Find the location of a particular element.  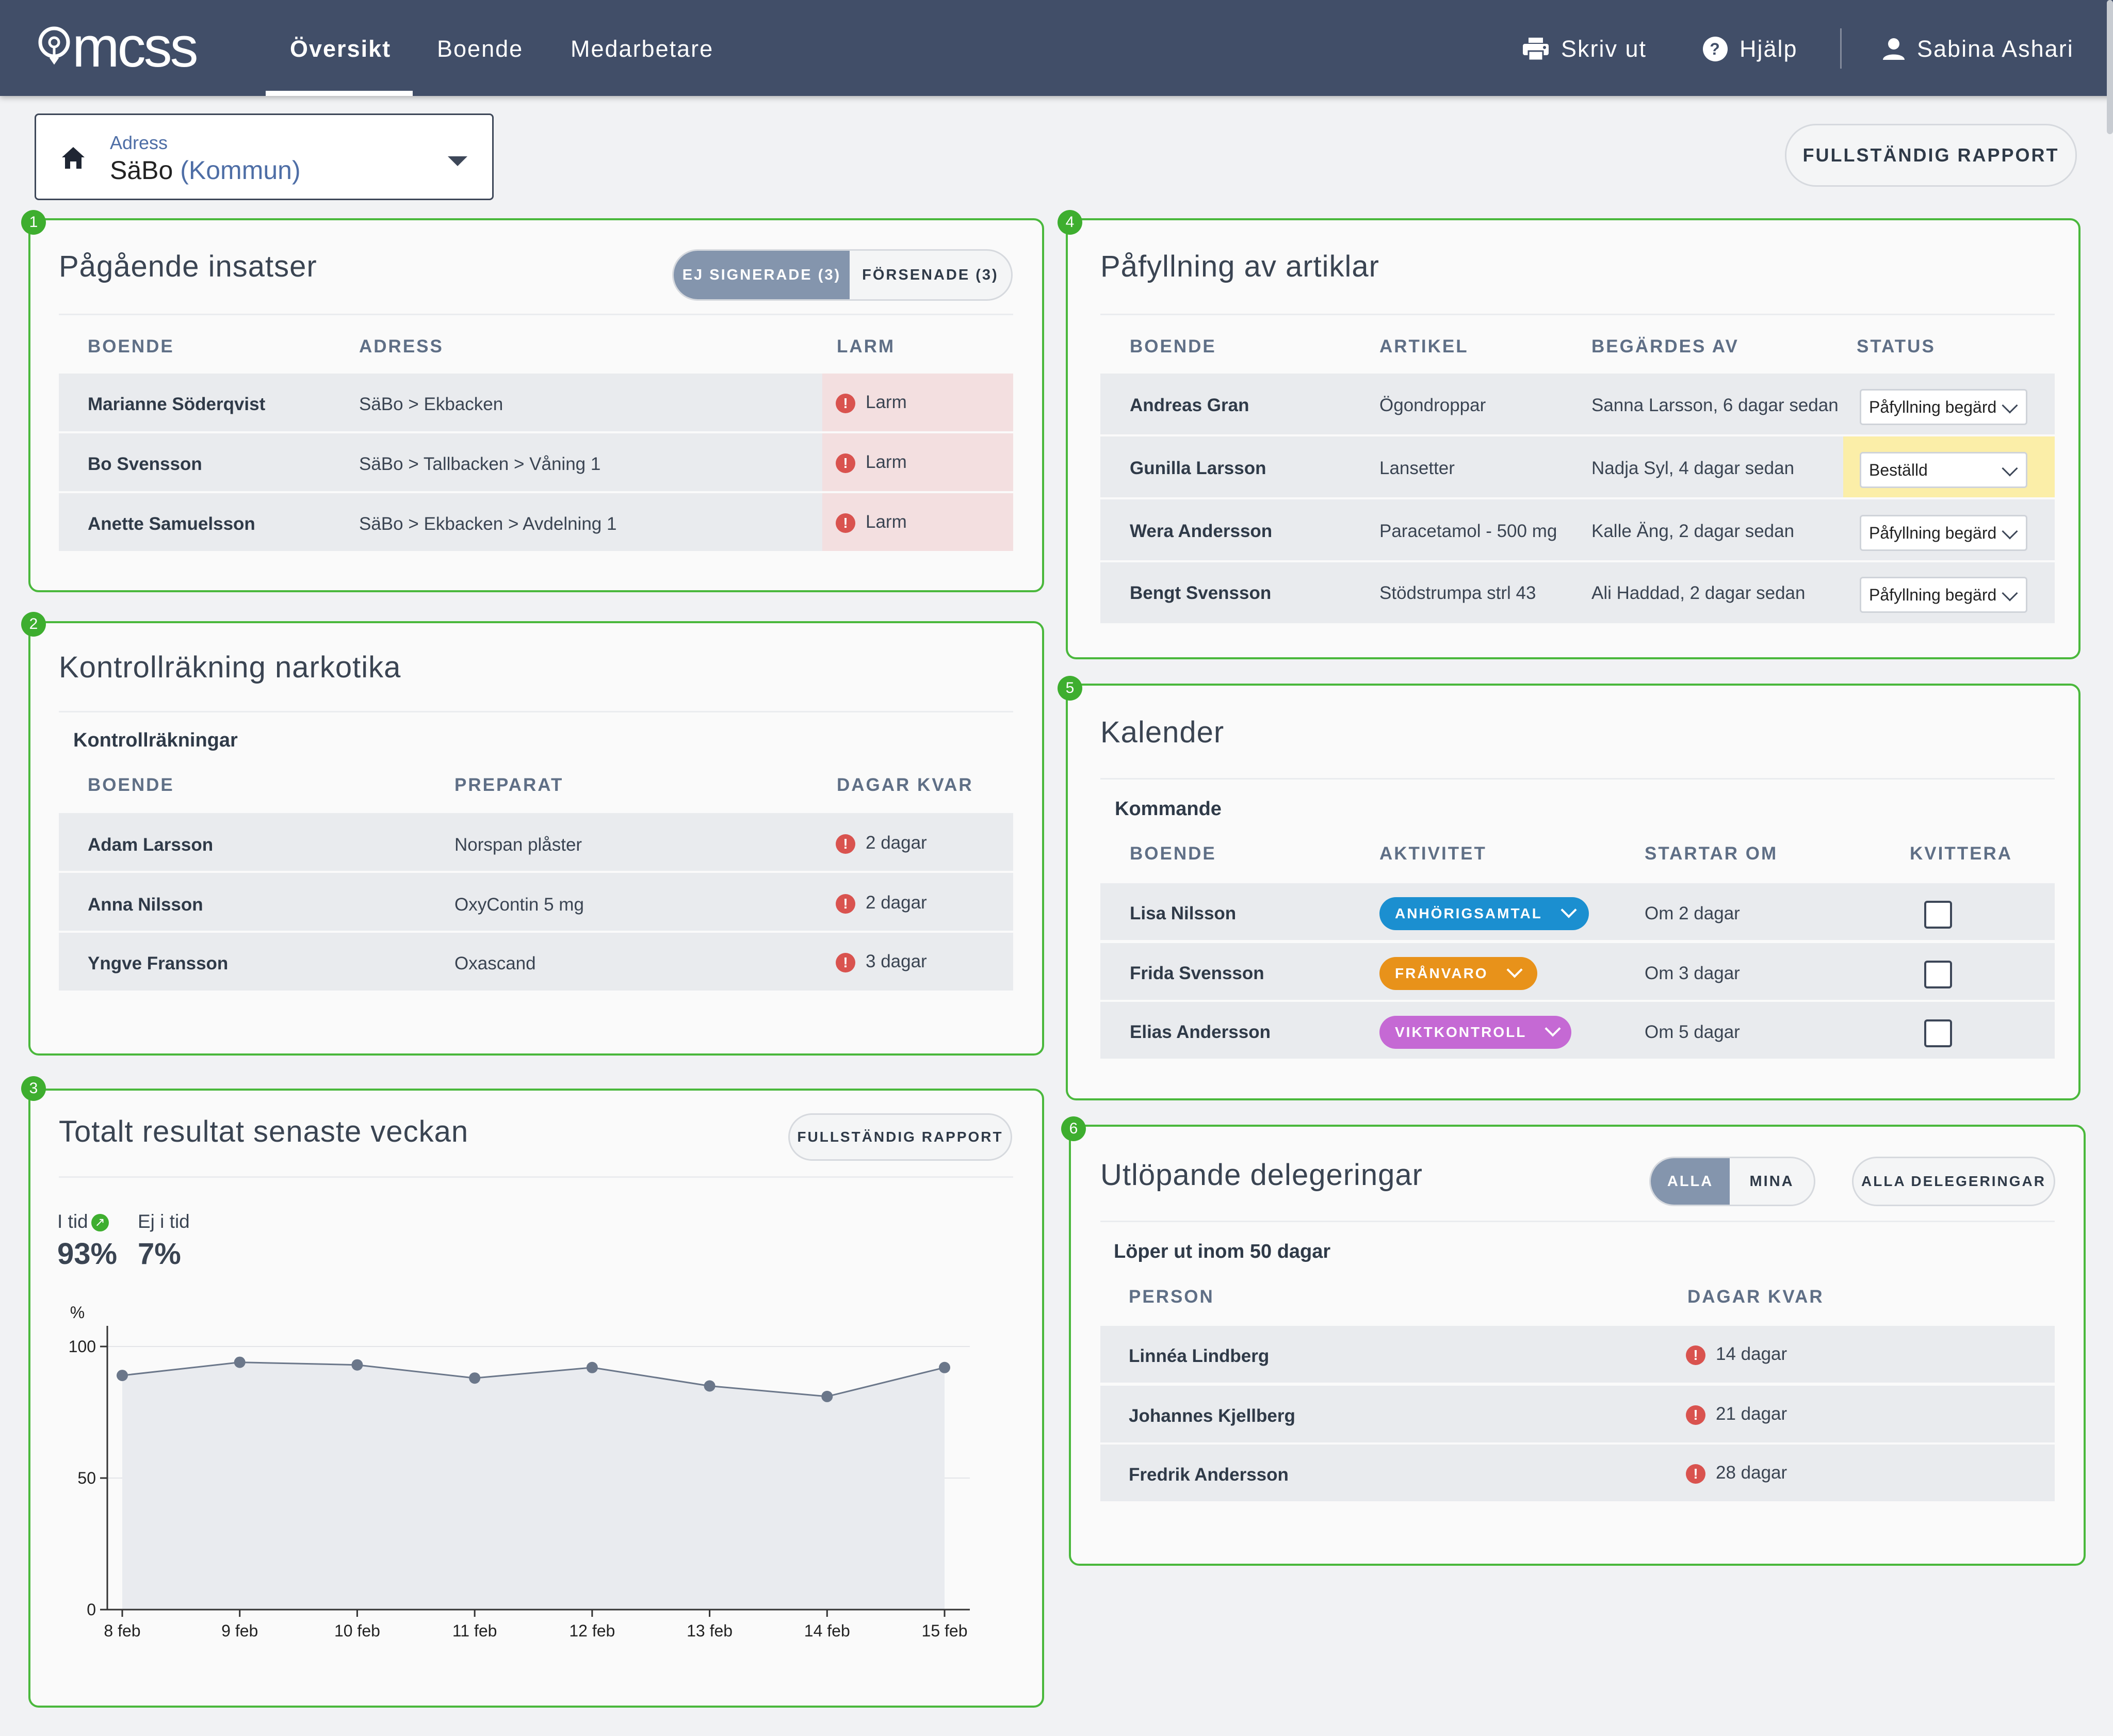

area-fill is located at coordinates (533, 1486).